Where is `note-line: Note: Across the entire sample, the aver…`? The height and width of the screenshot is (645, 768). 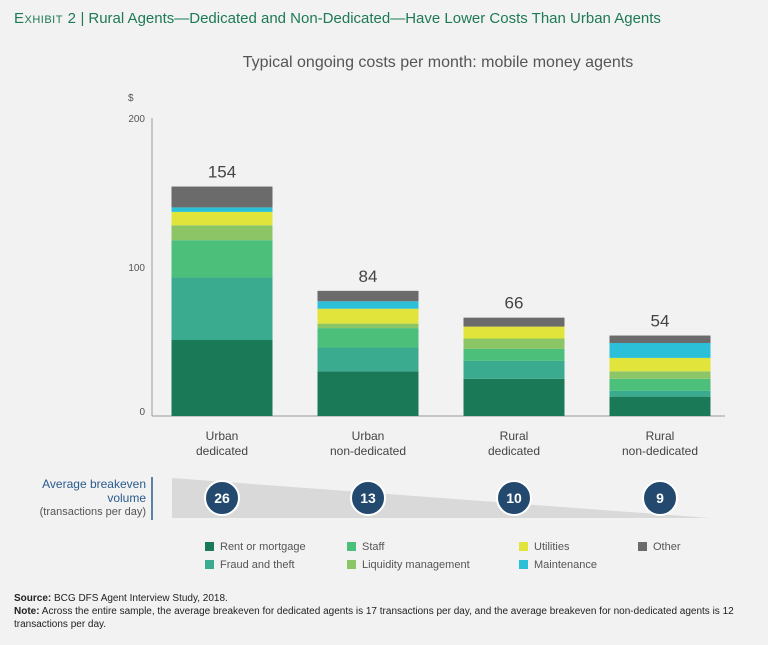 note-line: Note: Across the entire sample, the aver… is located at coordinates (384, 618).